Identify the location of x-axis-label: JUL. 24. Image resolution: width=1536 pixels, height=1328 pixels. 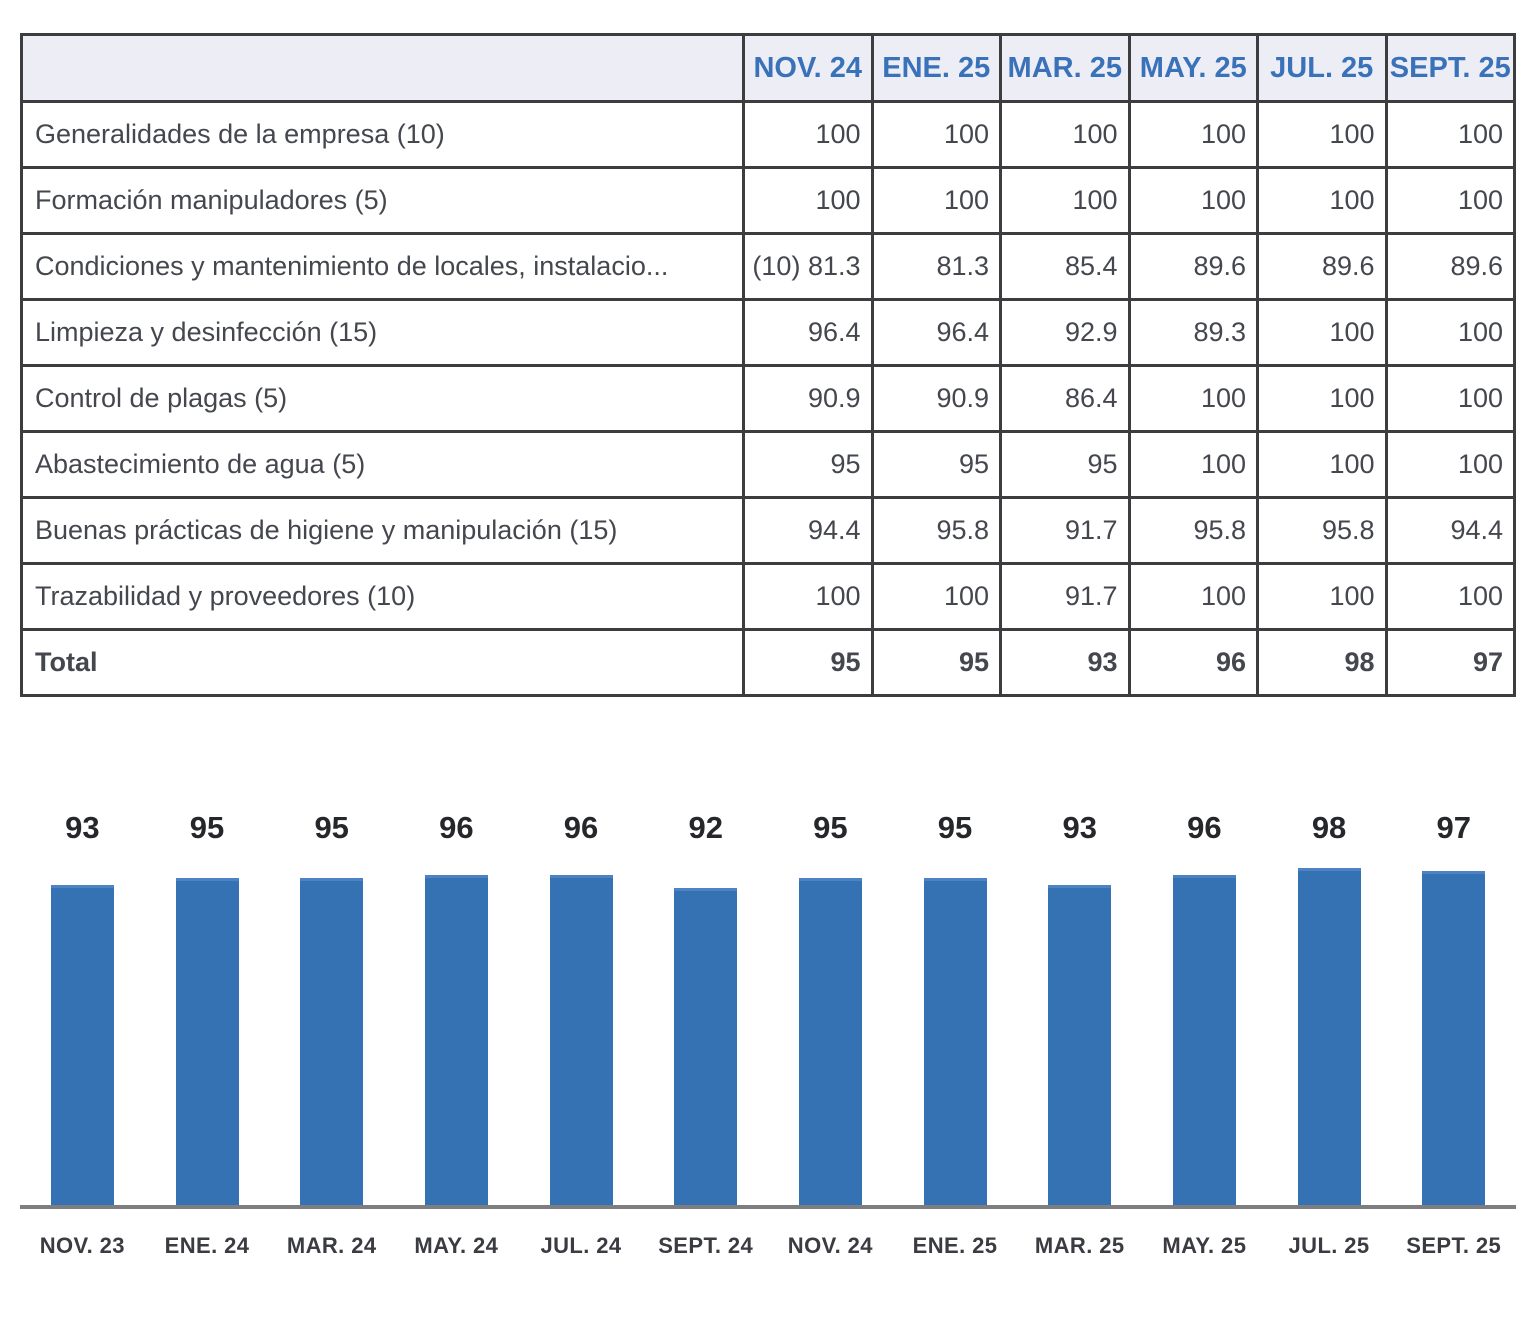
(581, 1245).